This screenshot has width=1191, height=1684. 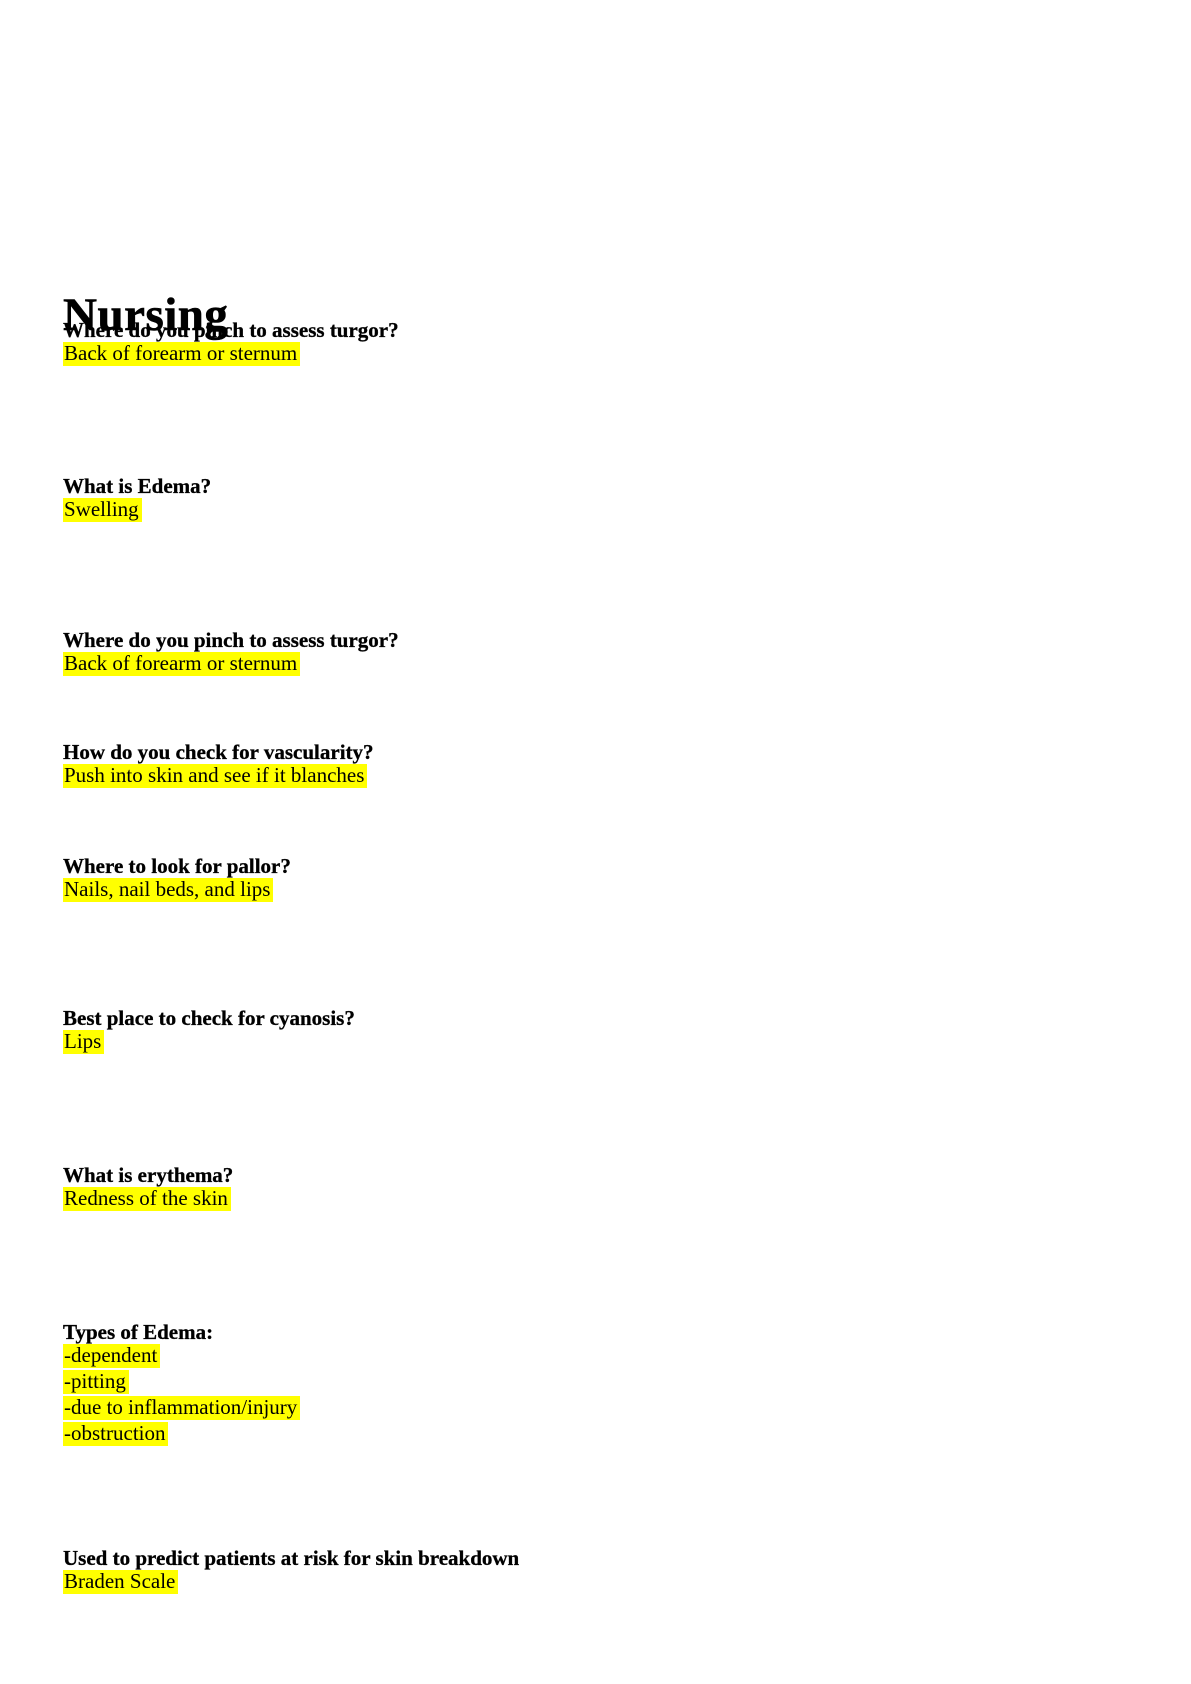 I want to click on highlighted-answer: Braden Scale, so click(x=121, y=1582).